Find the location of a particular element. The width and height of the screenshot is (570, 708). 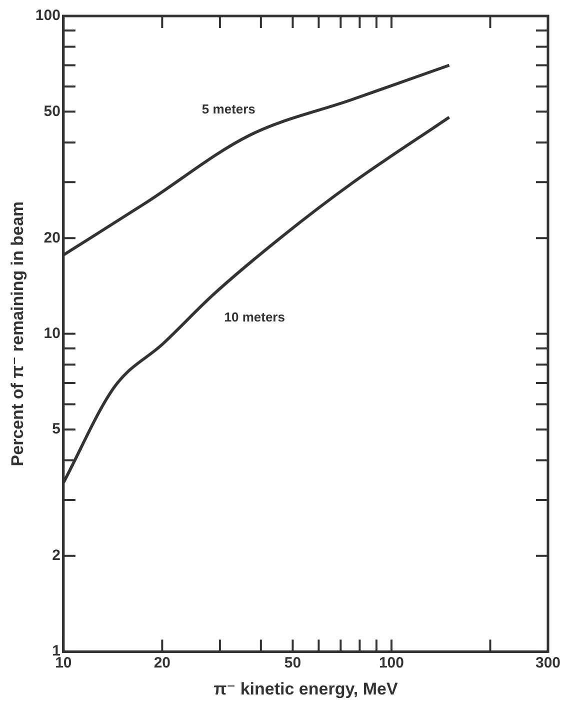

x-tick-label: 20 is located at coordinates (162, 663).